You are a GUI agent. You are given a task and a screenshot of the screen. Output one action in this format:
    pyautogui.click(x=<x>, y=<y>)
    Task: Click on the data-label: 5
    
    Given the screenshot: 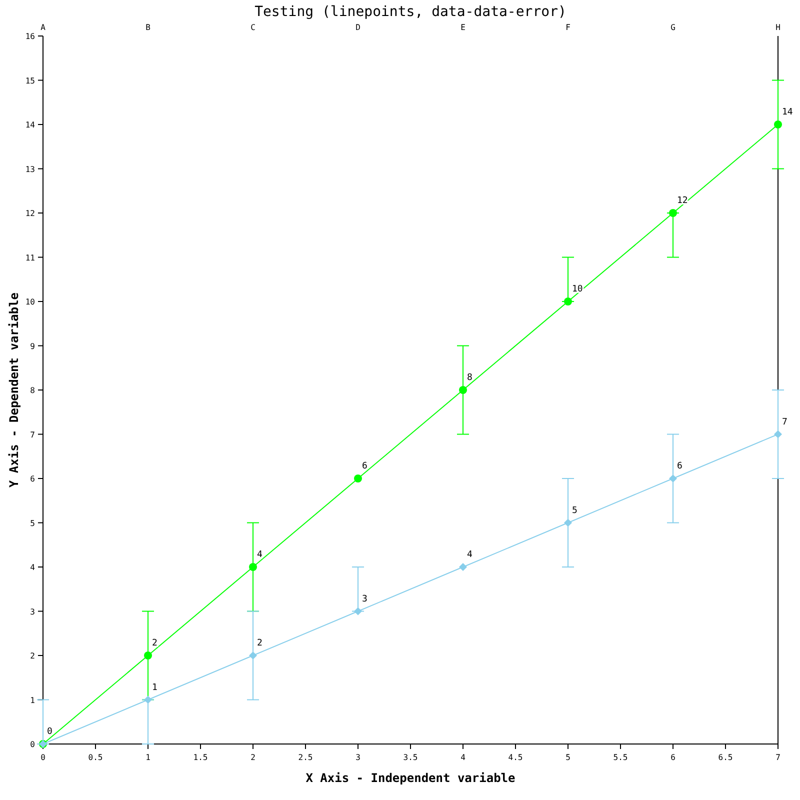 What is the action you would take?
    pyautogui.click(x=575, y=511)
    